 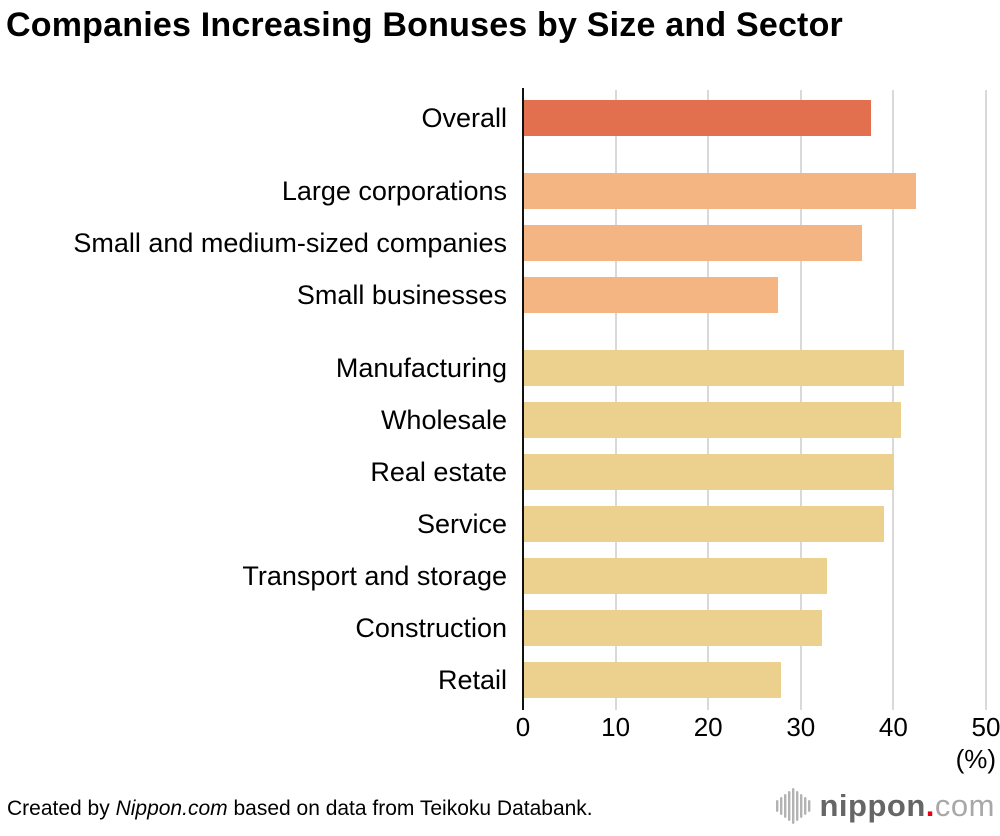 What do you see at coordinates (523, 399) in the screenshot?
I see `y-axis-line` at bounding box center [523, 399].